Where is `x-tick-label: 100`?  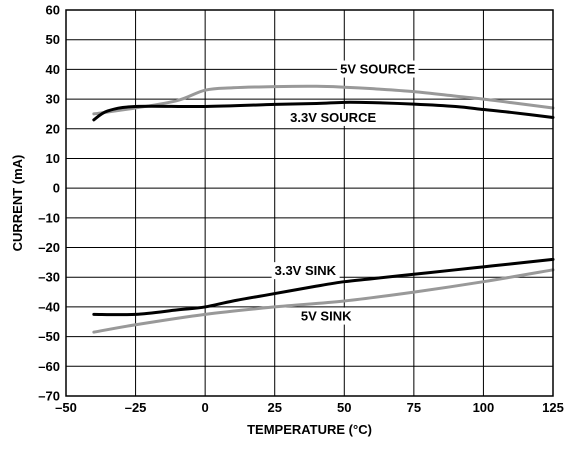 x-tick-label: 100 is located at coordinates (484, 407).